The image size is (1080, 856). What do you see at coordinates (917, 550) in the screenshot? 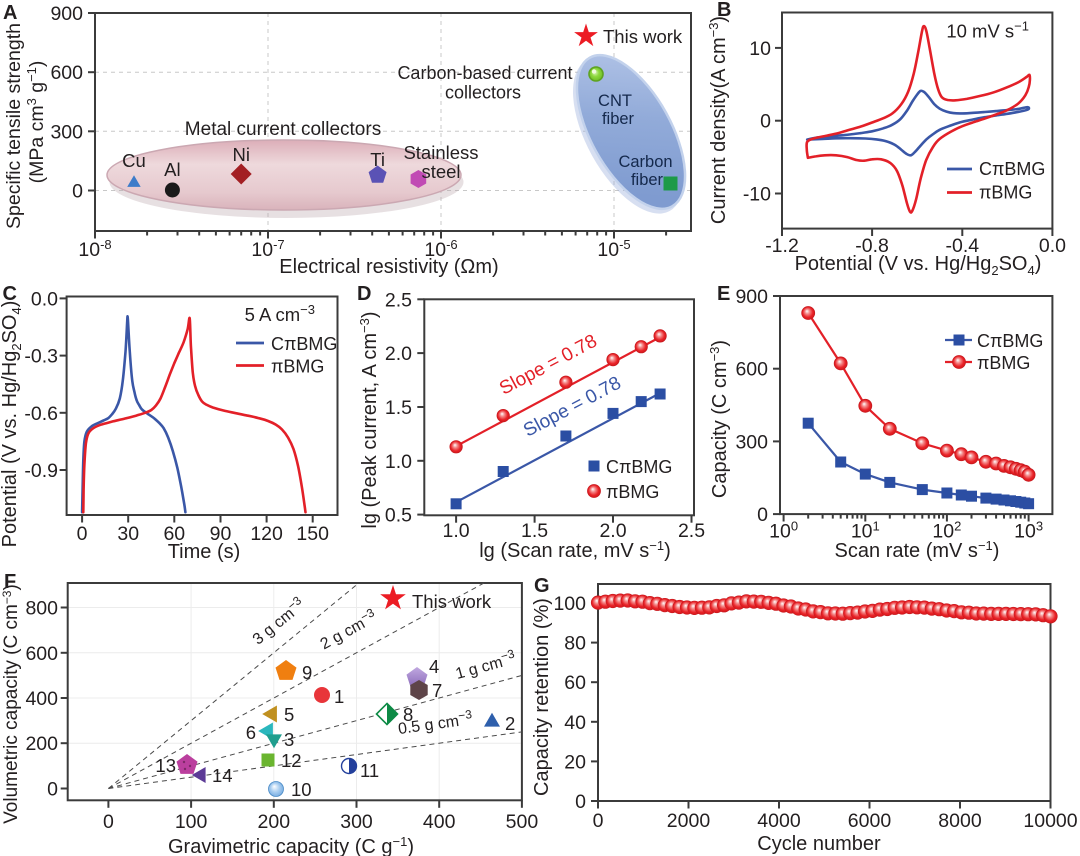
I see `svg-text: Scan rate (mV s−1)` at bounding box center [917, 550].